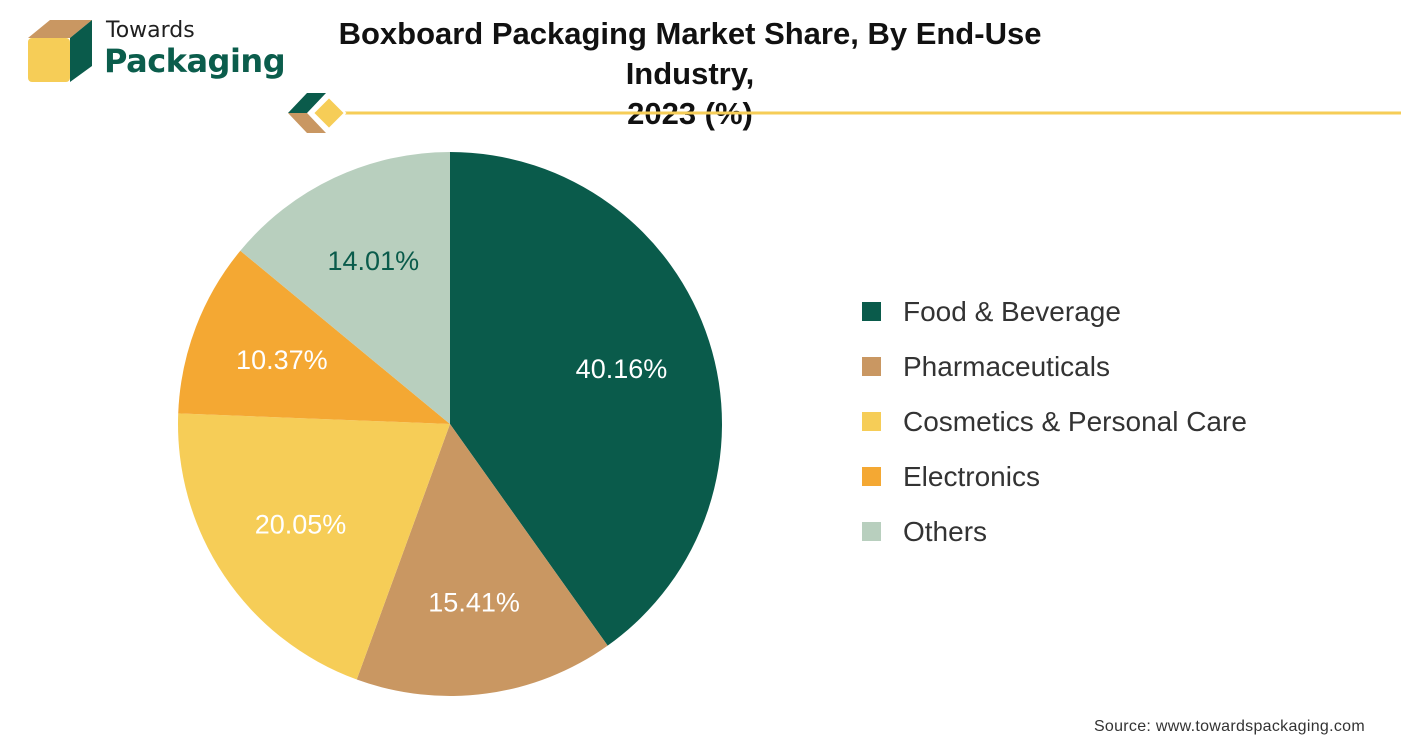 The width and height of the screenshot is (1401, 750). I want to click on legend-item-pharmaceuticals: Pharmaceuticals, so click(1054, 366).